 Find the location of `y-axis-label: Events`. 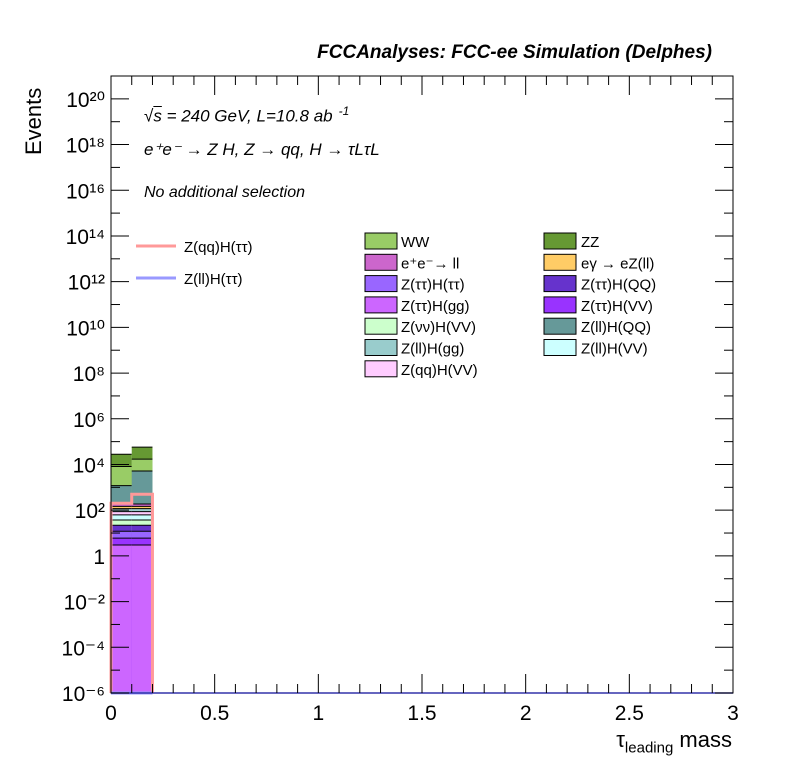

y-axis-label: Events is located at coordinates (33, 121).